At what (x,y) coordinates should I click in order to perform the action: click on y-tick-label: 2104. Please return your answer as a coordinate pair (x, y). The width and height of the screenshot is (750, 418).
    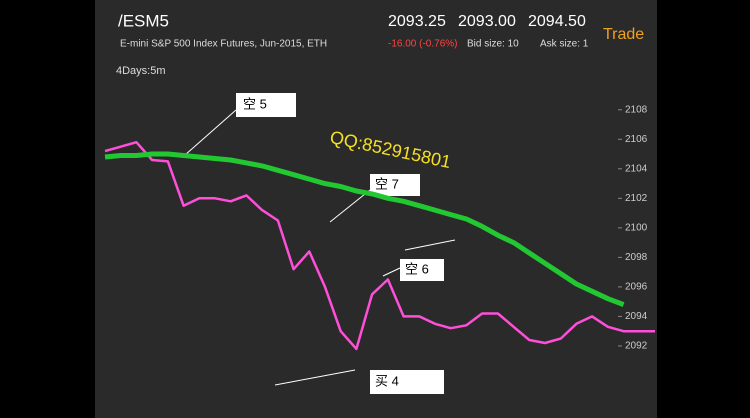
    Looking at the image, I should click on (636, 168).